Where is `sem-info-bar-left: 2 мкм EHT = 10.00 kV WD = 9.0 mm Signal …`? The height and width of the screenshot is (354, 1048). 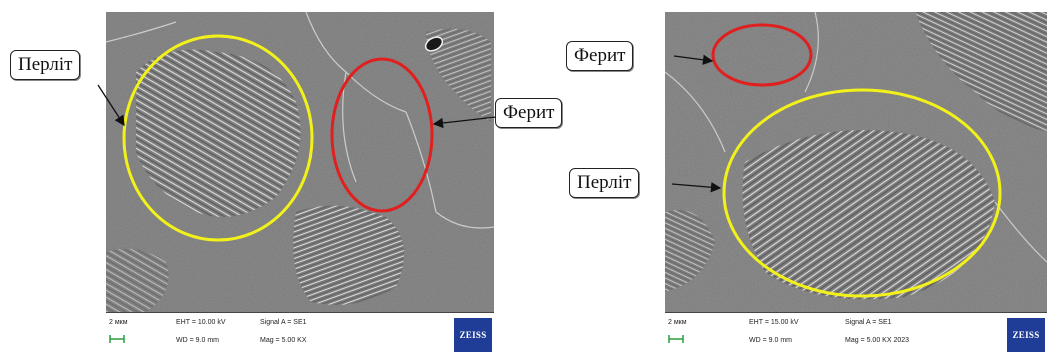
sem-info-bar-left: 2 мкм EHT = 10.00 kV WD = 9.0 mm Signal … is located at coordinates (300, 333).